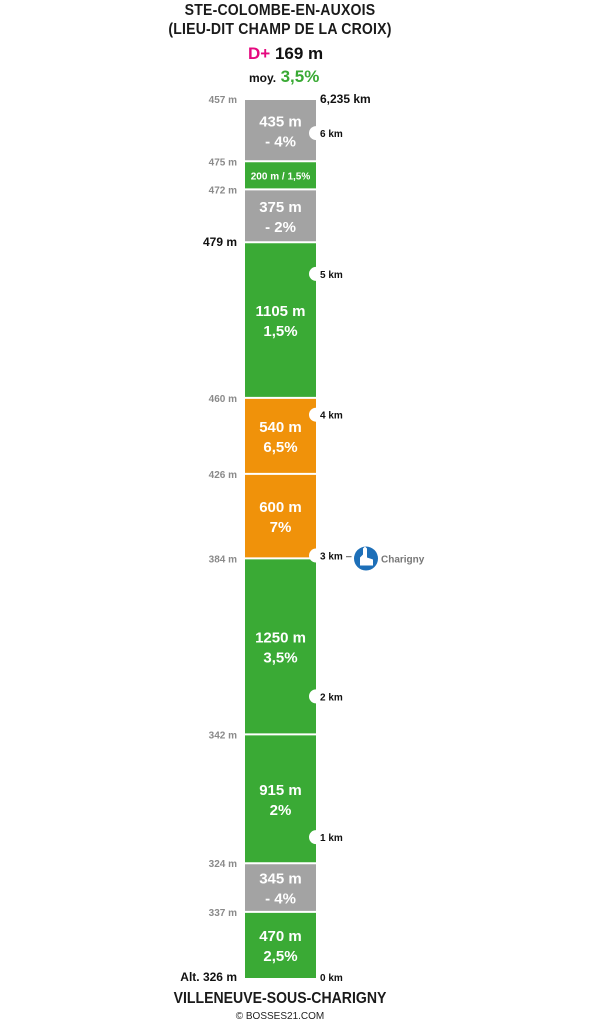  What do you see at coordinates (403, 560) in the screenshot?
I see `landmark-name: Charigny` at bounding box center [403, 560].